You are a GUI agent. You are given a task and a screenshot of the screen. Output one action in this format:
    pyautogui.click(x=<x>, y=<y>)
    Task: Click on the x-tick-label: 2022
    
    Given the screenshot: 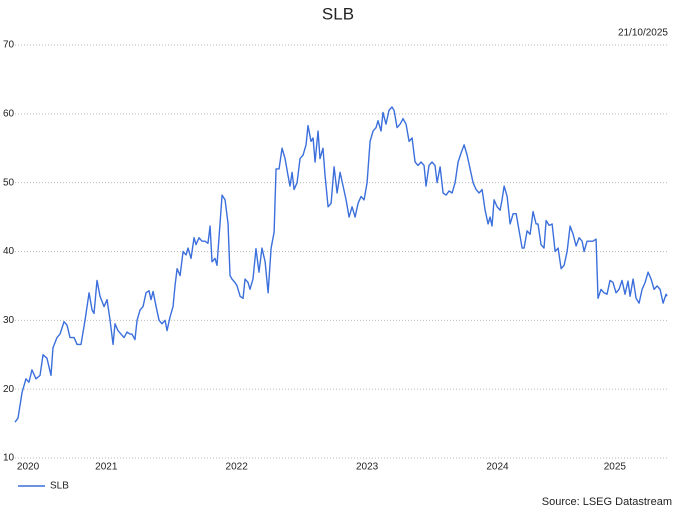 What is the action you would take?
    pyautogui.click(x=237, y=467)
    